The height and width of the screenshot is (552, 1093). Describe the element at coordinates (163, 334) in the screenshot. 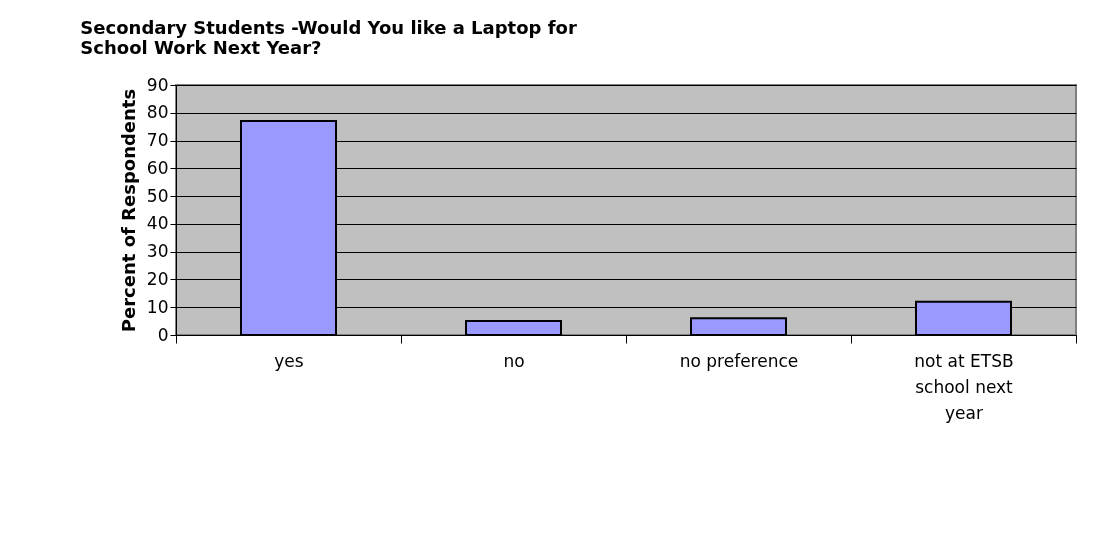

I see `y-tick-label: 0` at that location.